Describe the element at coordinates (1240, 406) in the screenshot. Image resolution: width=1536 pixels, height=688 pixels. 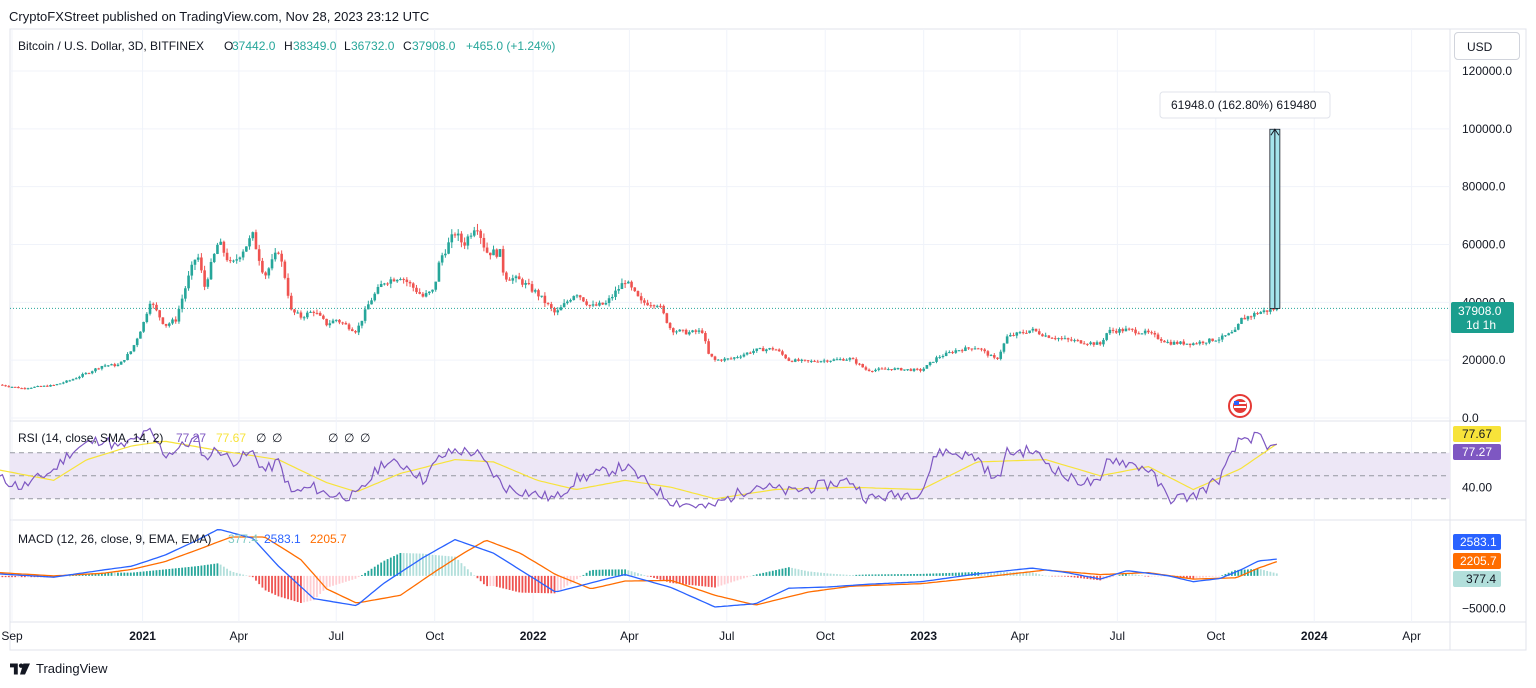
I see `us-flag-event-icon` at that location.